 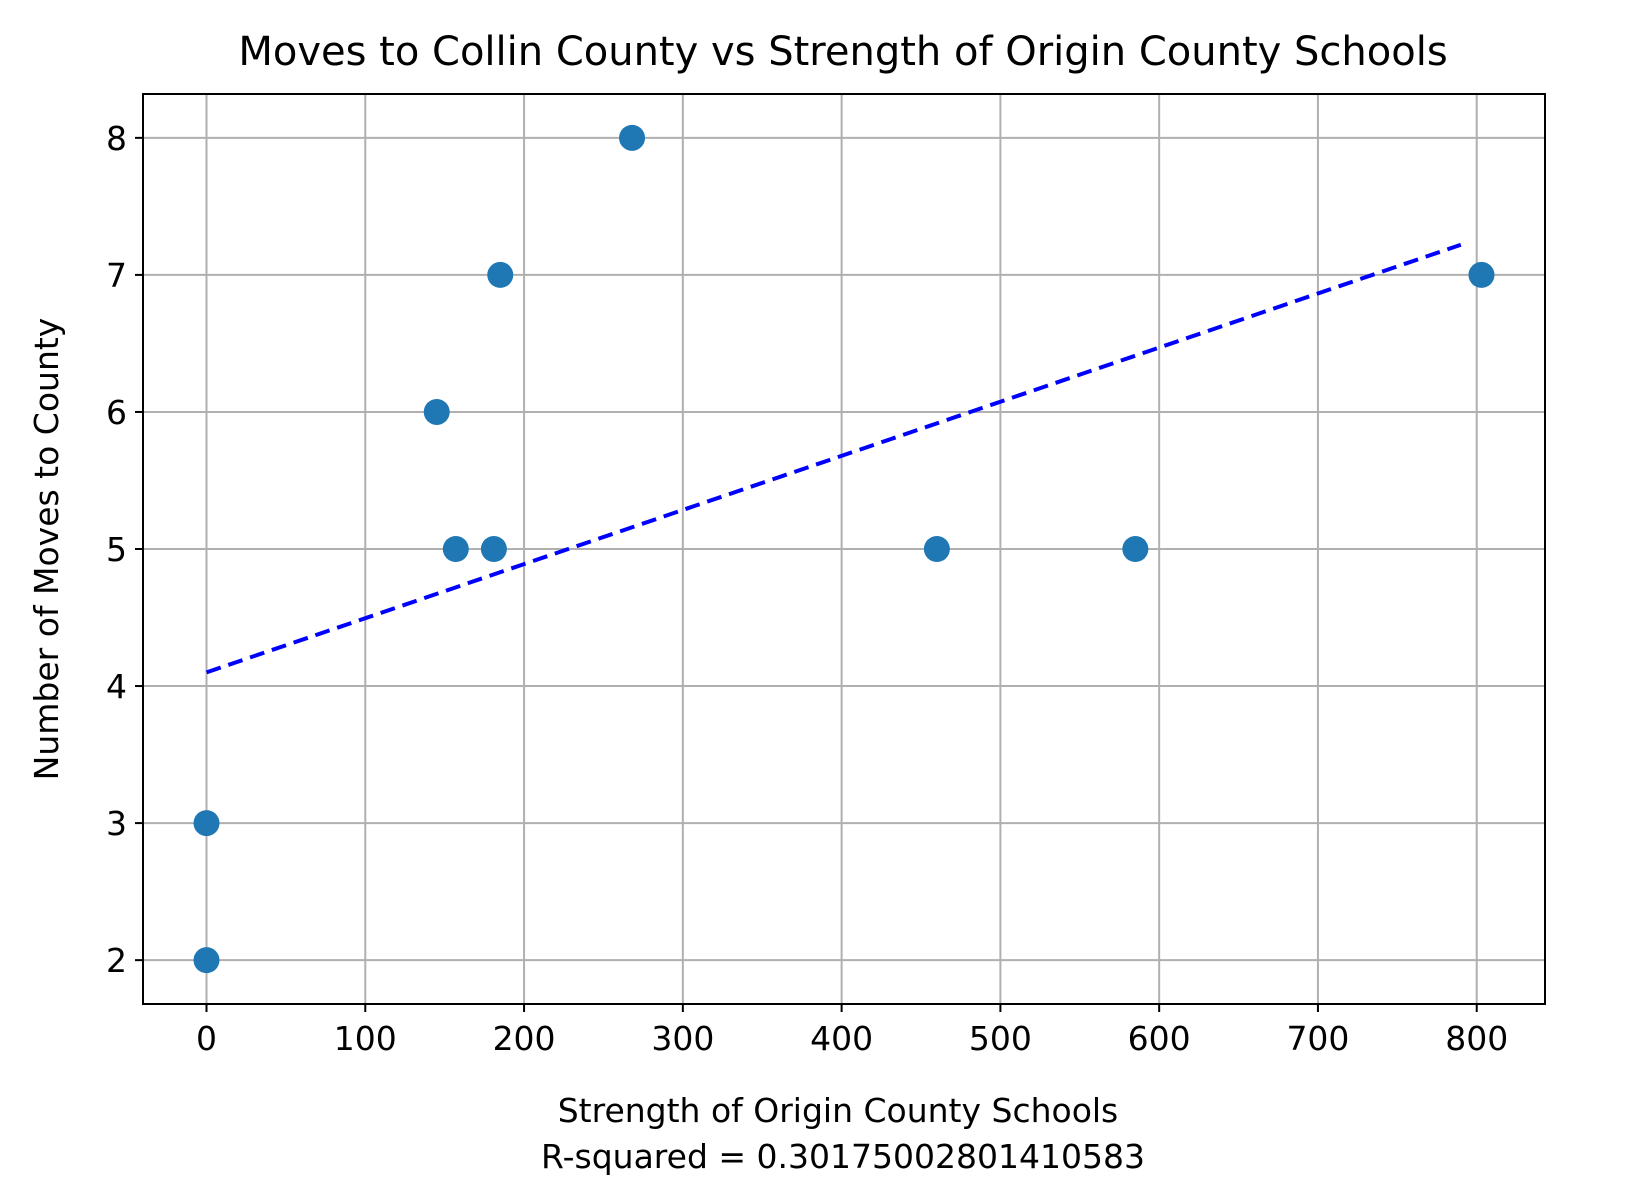 I want to click on y-axis-label: Number of Moves to County, so click(x=46, y=549).